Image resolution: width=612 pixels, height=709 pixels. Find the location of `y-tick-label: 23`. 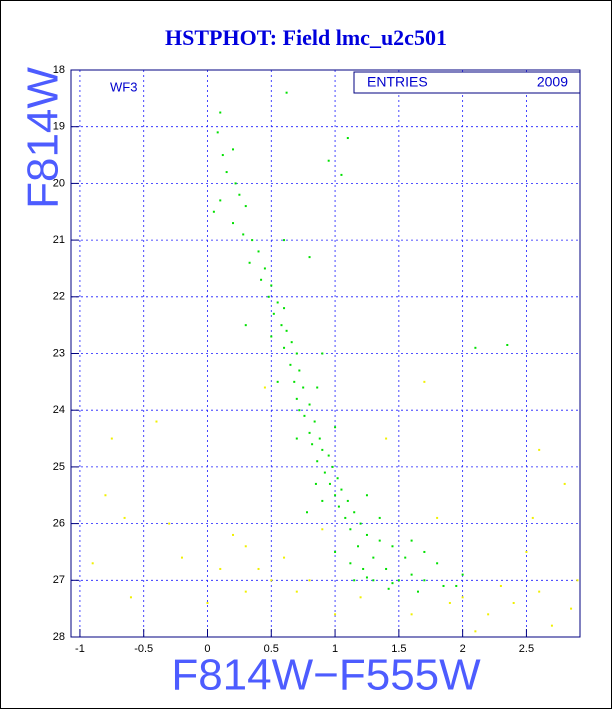

y-tick-label: 23 is located at coordinates (59, 353).